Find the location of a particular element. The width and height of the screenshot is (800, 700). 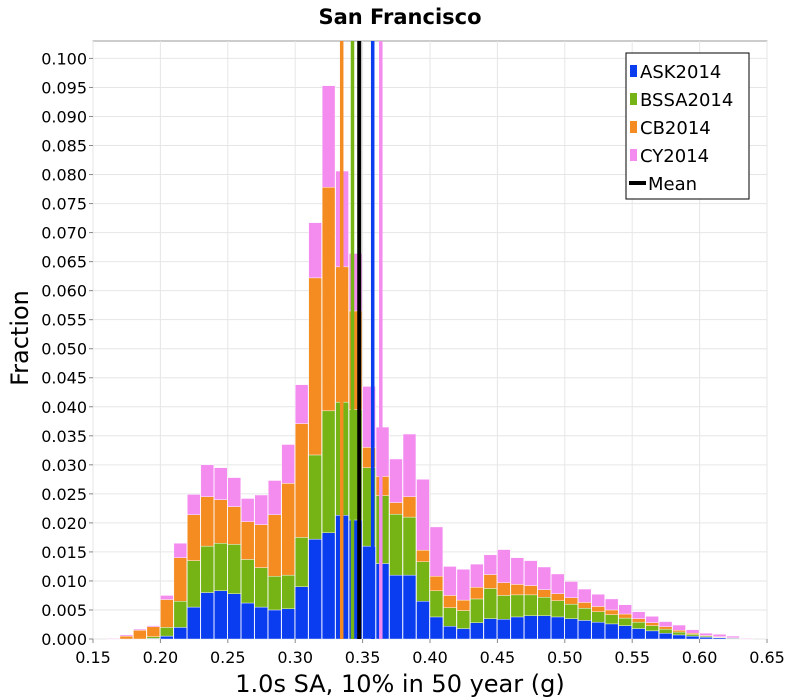

y-tick-label: 0.080 is located at coordinates (64, 175).